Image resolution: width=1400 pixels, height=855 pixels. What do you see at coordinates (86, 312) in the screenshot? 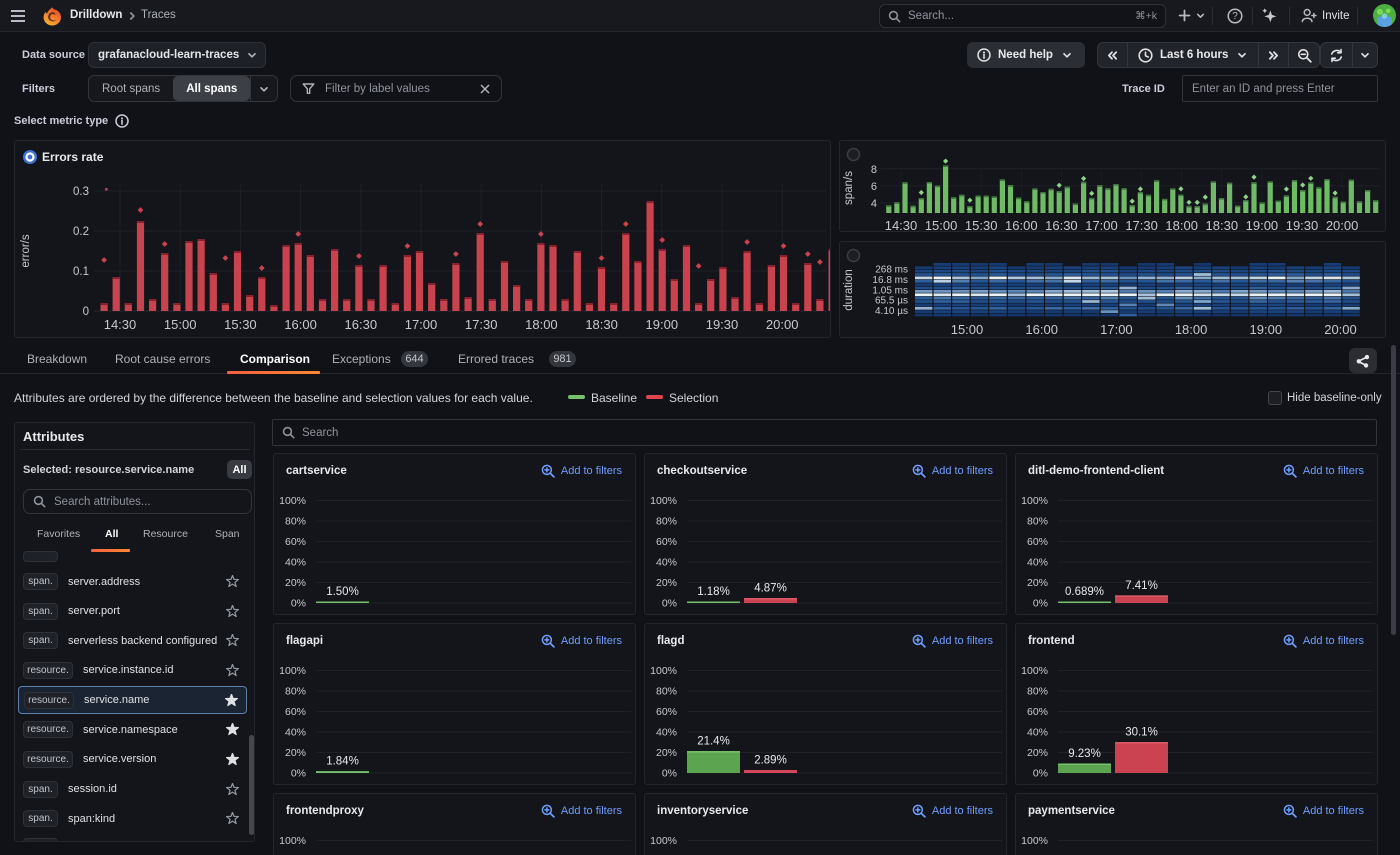
I see `svg-text: 0` at bounding box center [86, 312].